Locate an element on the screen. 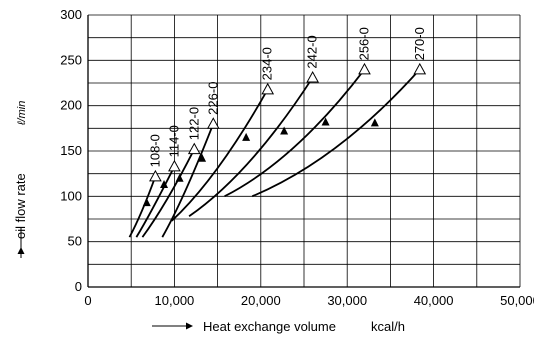  series-label-226-0: 226-0 is located at coordinates (212, 98).